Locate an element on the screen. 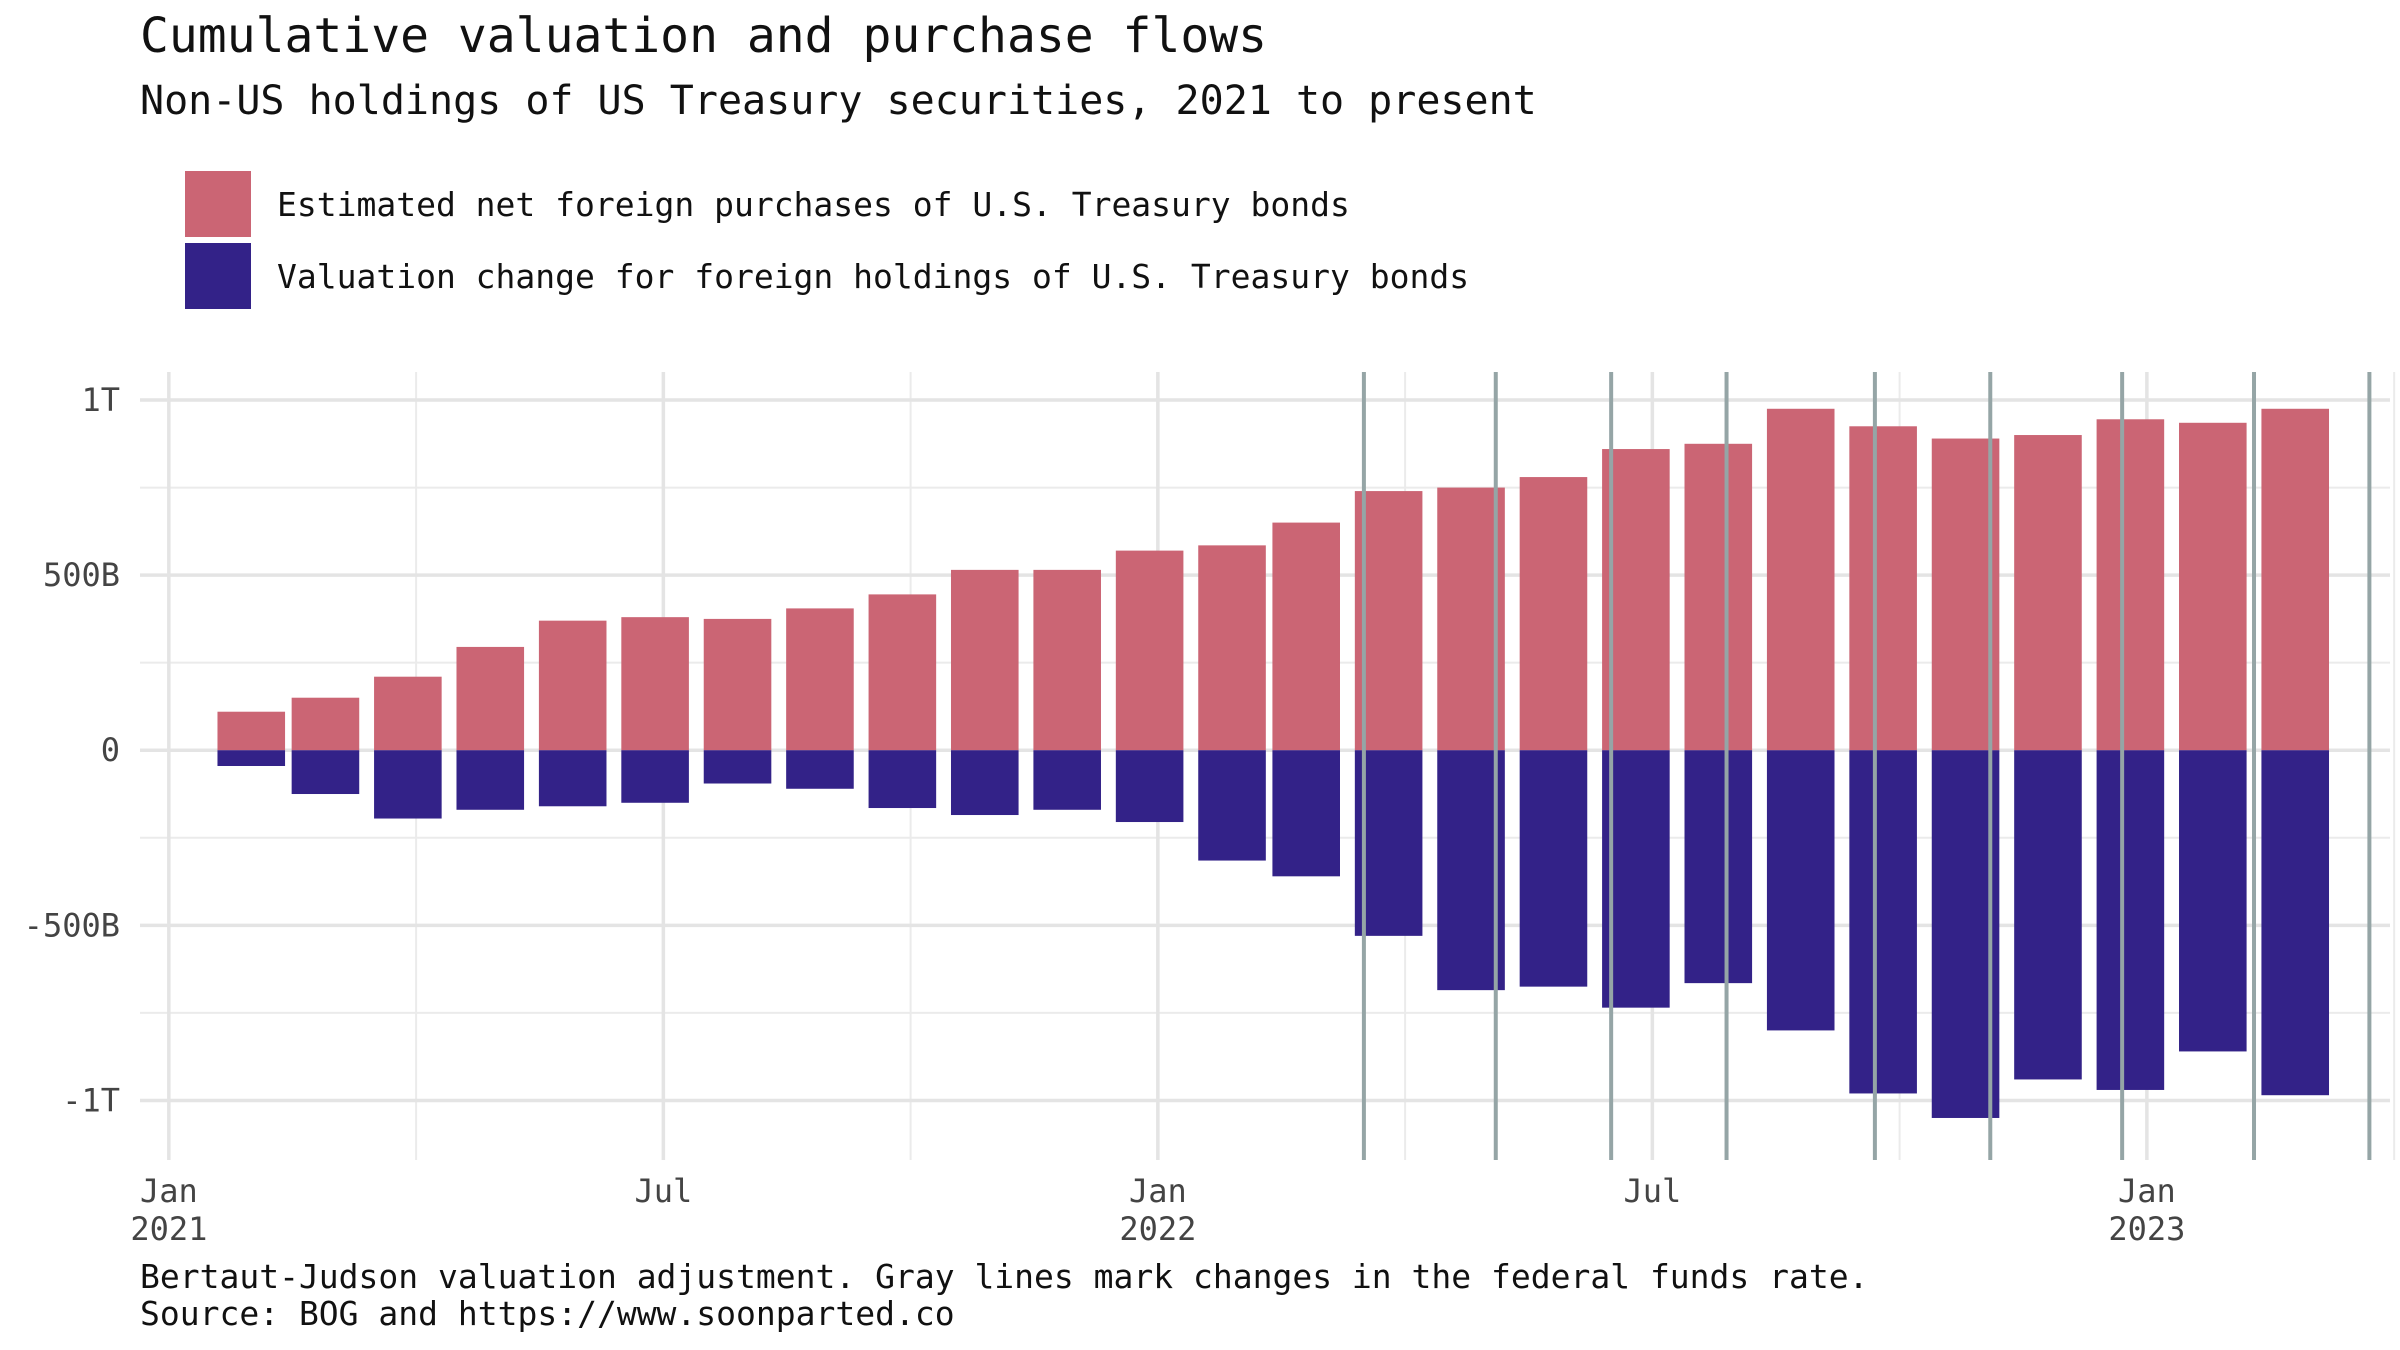 The height and width of the screenshot is (1350, 2400). y-tick-label: 1T is located at coordinates (100, 400).